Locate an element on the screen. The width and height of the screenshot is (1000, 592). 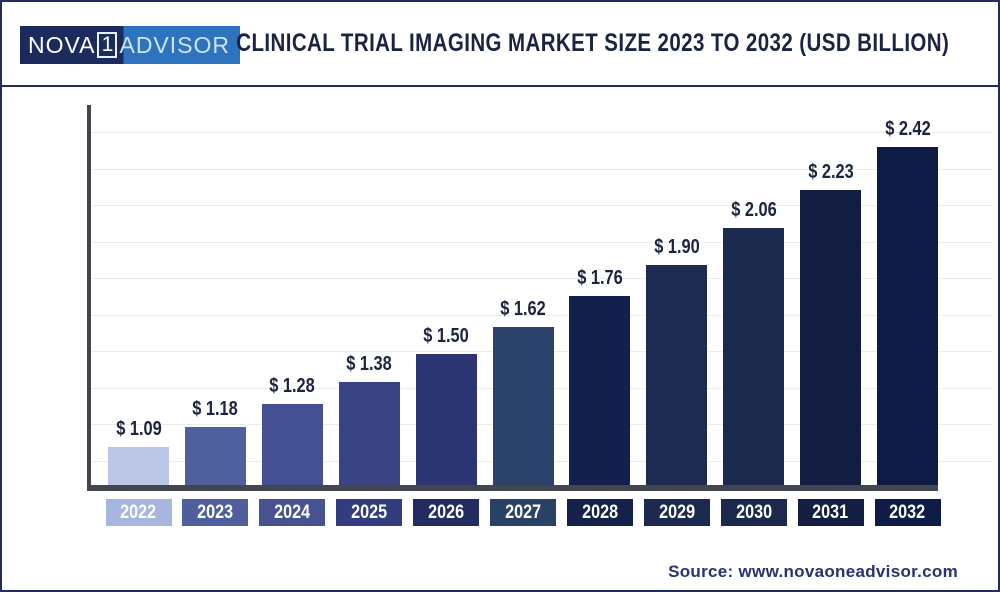
logo-text-advisor: ADVISOR is located at coordinates (175, 44).